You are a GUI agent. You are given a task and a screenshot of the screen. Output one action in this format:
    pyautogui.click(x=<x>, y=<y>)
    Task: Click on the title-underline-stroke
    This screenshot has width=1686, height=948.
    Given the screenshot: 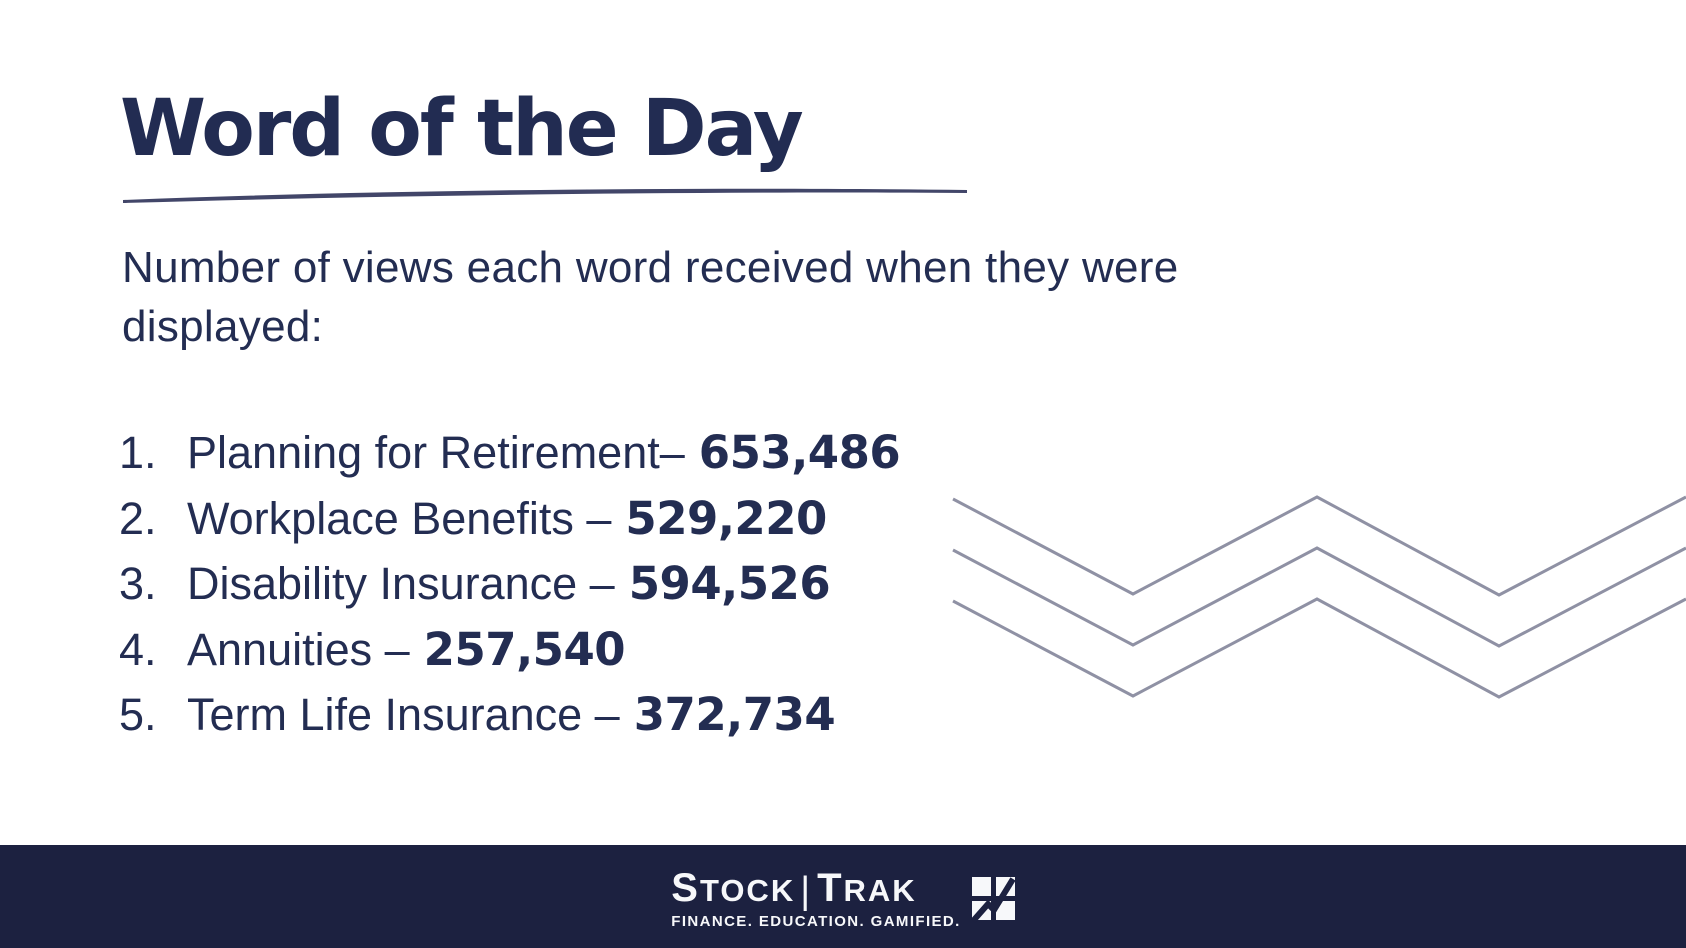 What is the action you would take?
    pyautogui.click(x=545, y=195)
    